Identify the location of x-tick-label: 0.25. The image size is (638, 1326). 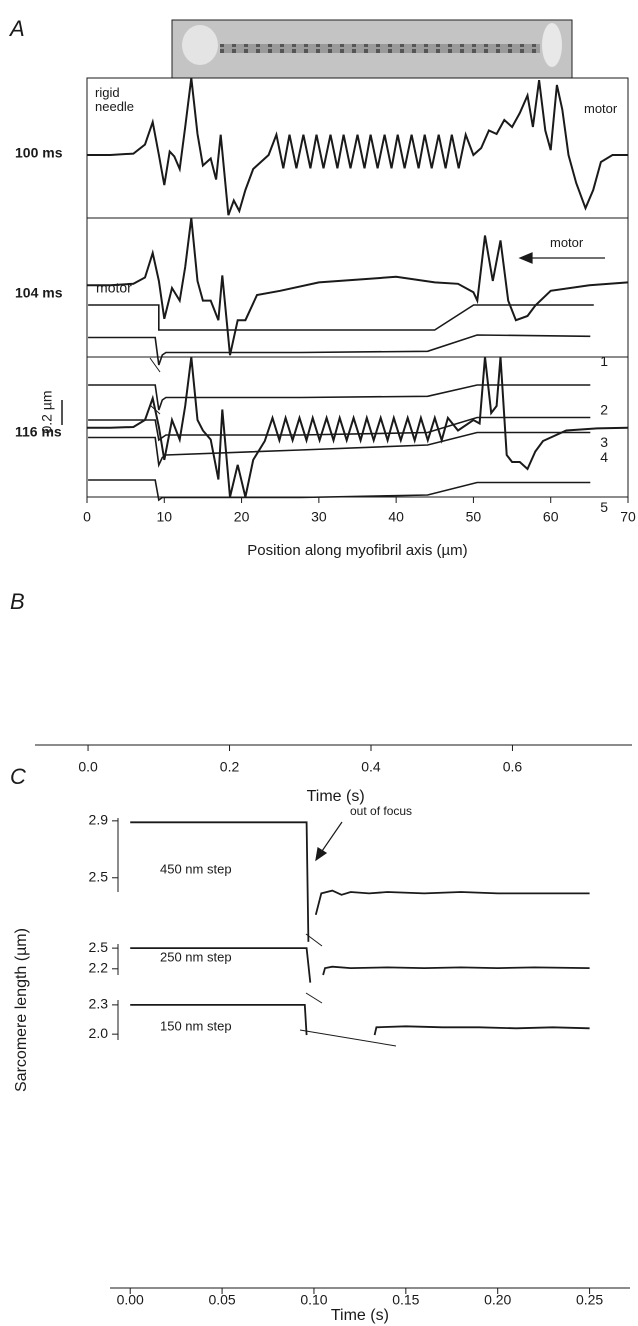
(589, 1300).